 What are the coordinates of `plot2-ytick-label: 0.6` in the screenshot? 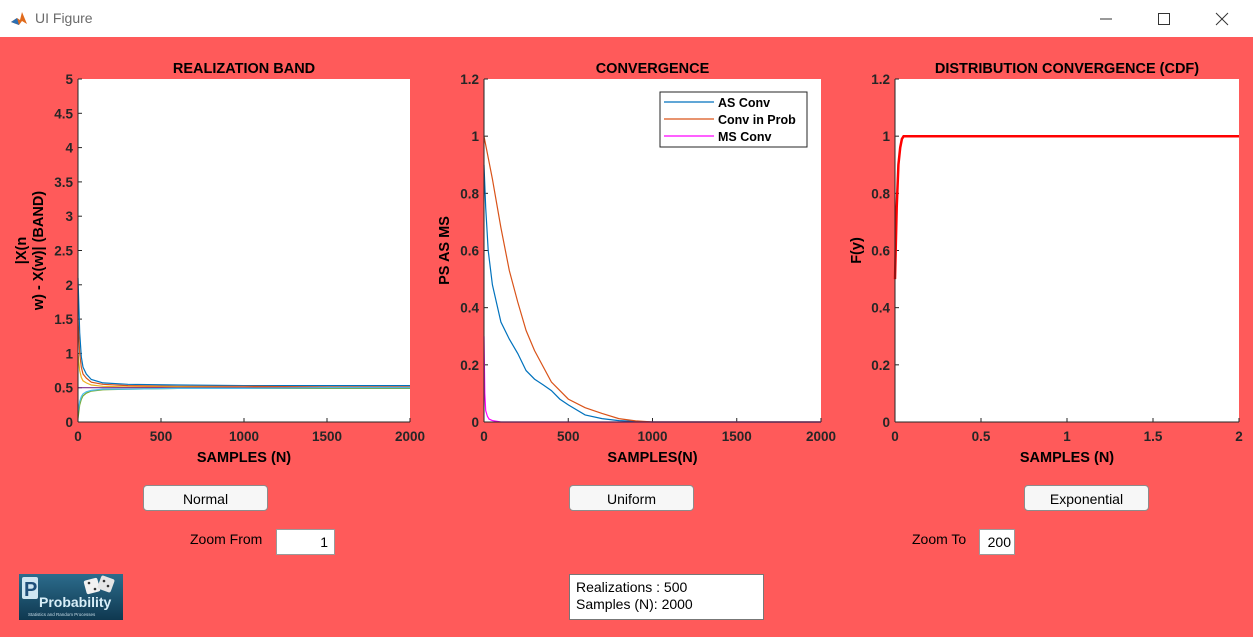 It's located at (469, 251).